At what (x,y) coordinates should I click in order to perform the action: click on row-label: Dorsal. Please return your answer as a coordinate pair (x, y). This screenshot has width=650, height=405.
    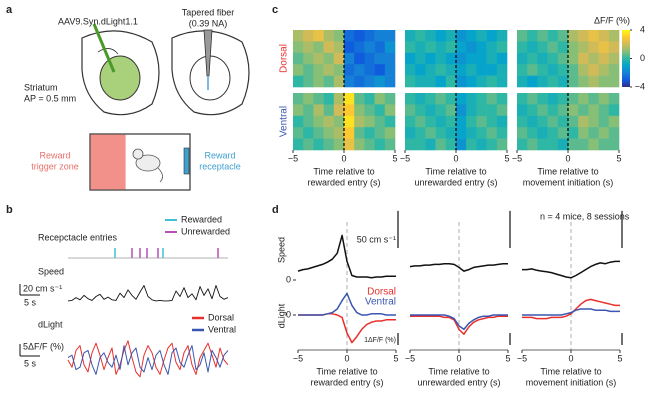
    Looking at the image, I should click on (284, 58).